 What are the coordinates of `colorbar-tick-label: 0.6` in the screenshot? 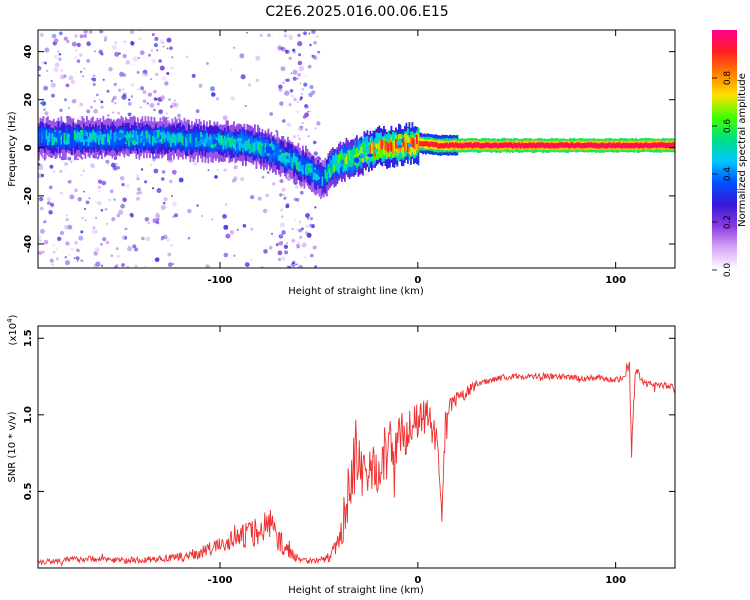 It's located at (728, 126).